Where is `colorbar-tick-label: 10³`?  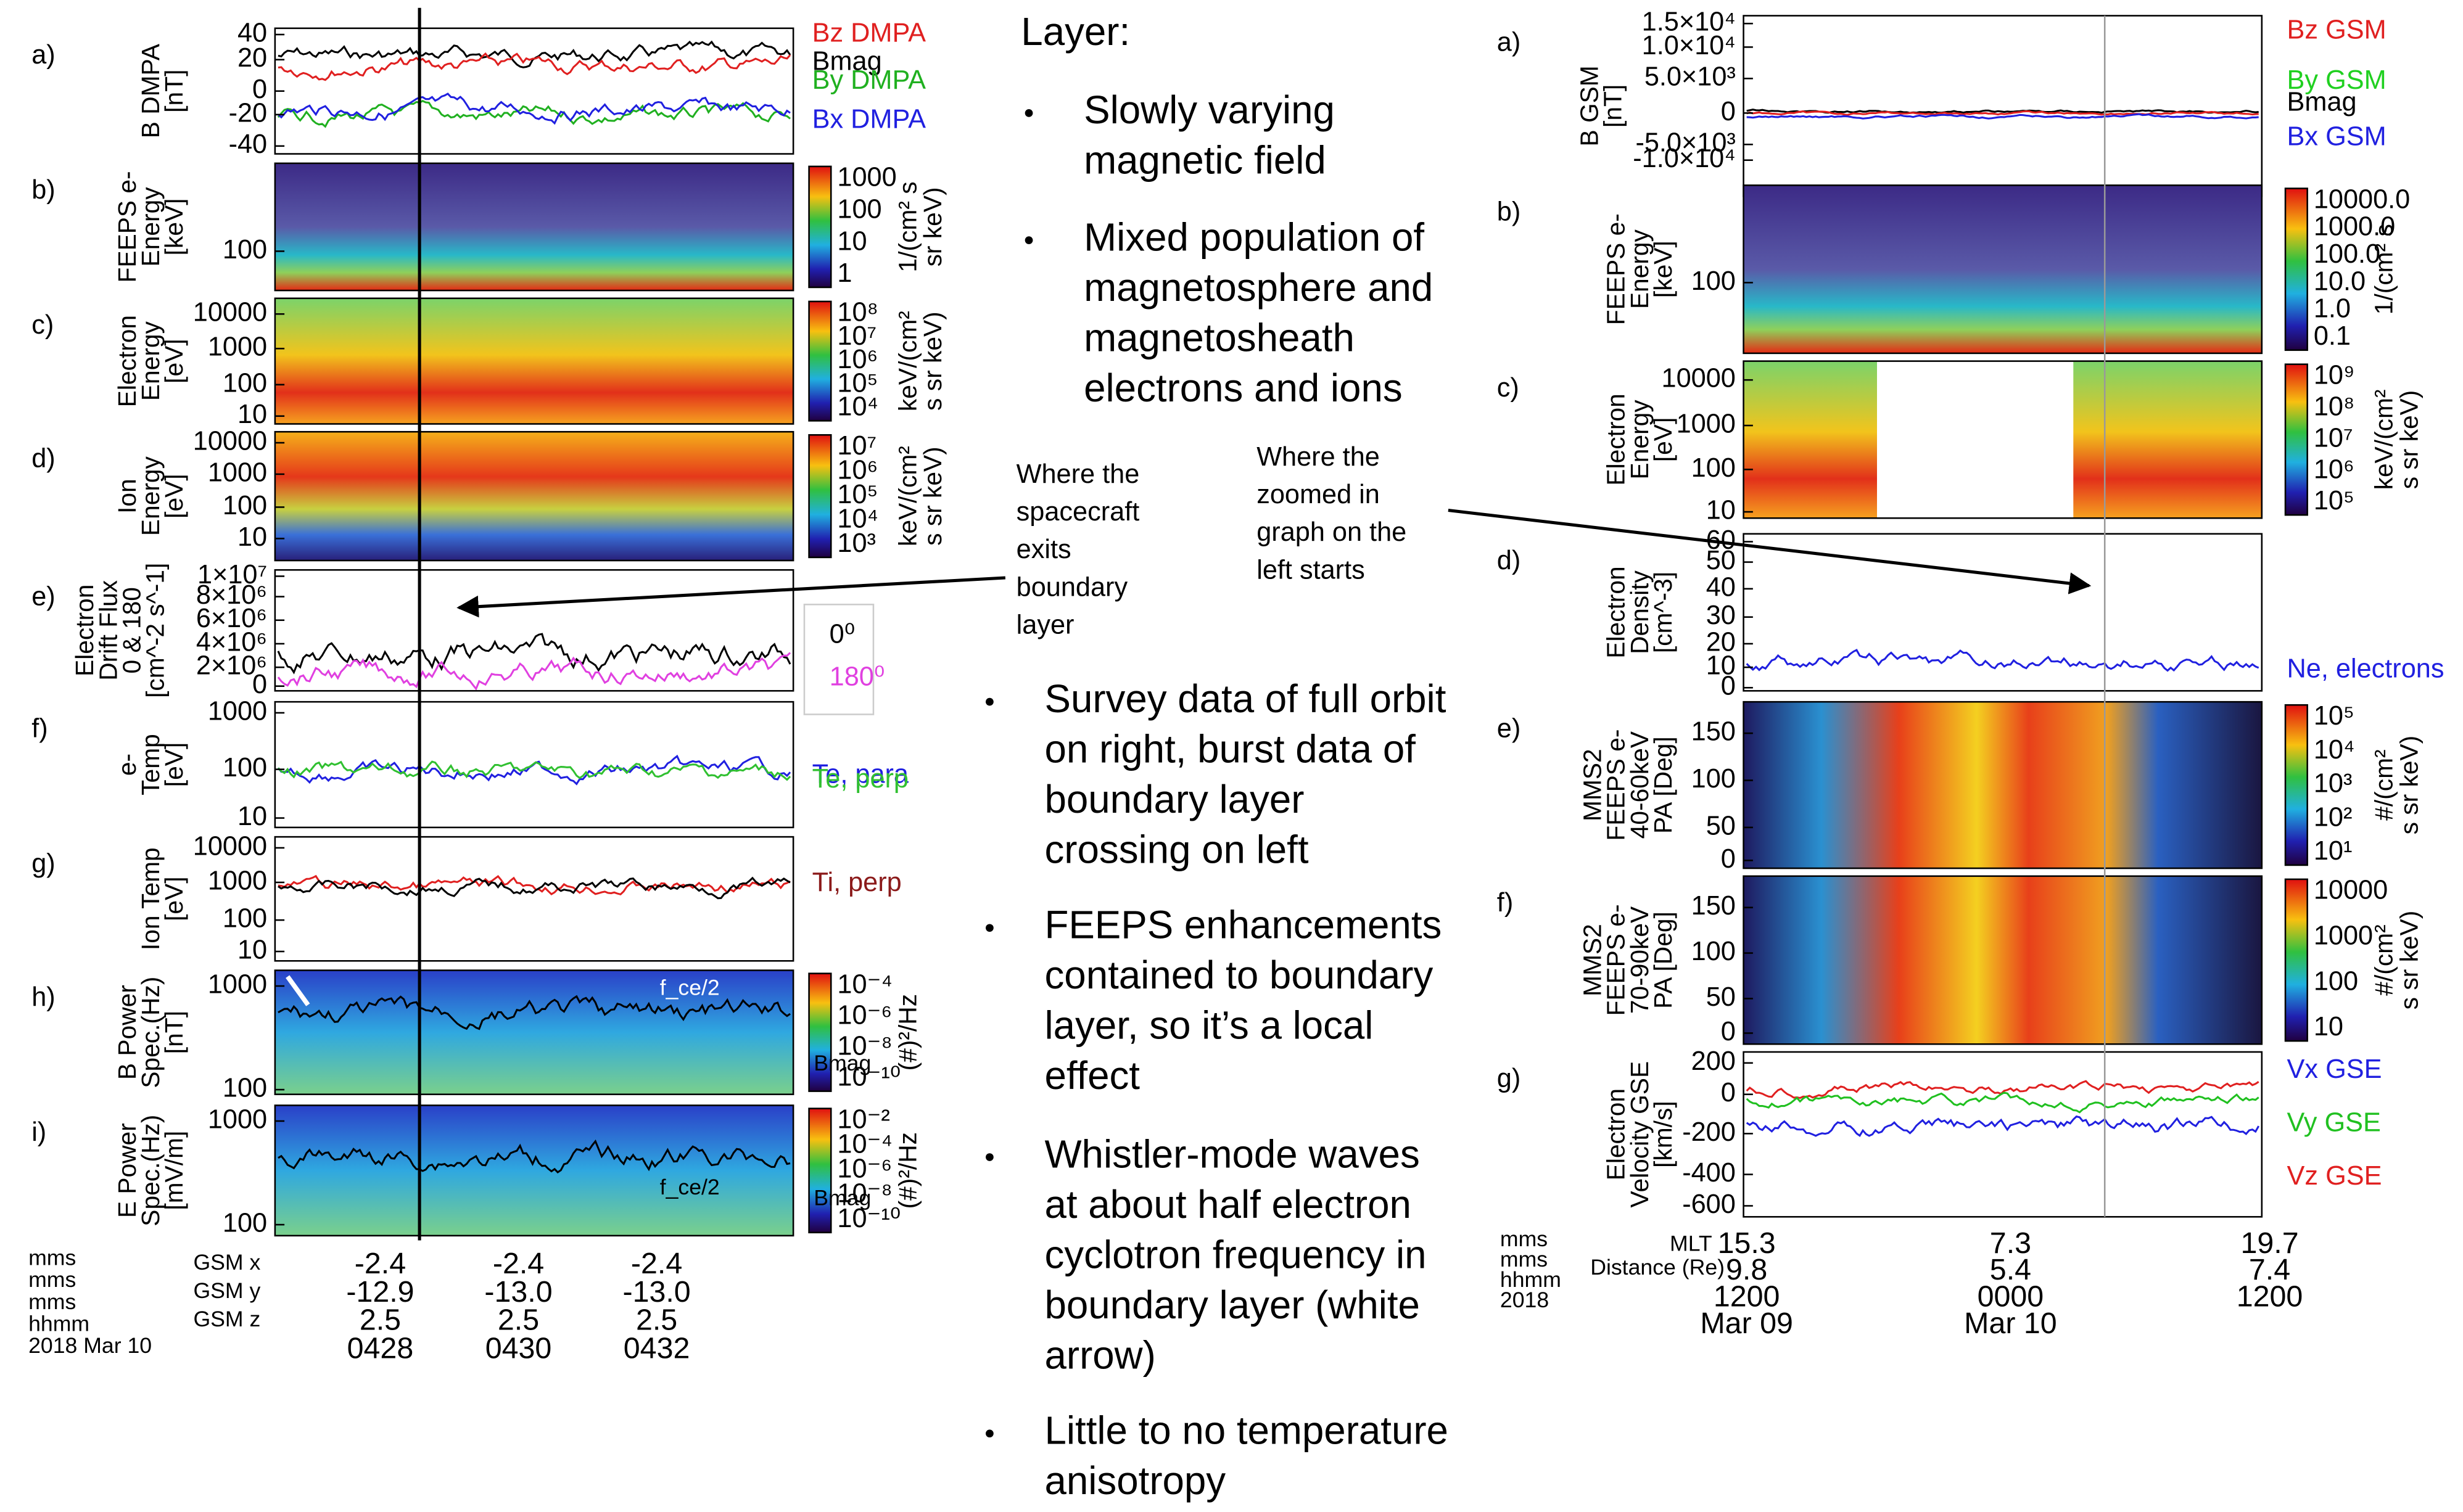
colorbar-tick-label: 10³ is located at coordinates (2333, 784).